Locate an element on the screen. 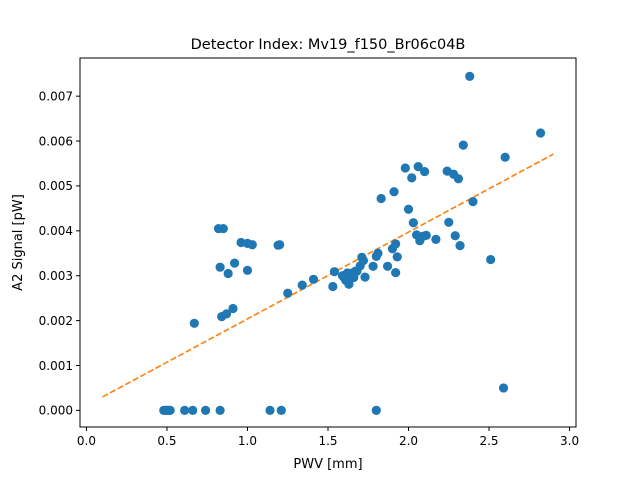  chart-title: Detector Index: Mv19_f150_Br06c04B is located at coordinates (328, 45).